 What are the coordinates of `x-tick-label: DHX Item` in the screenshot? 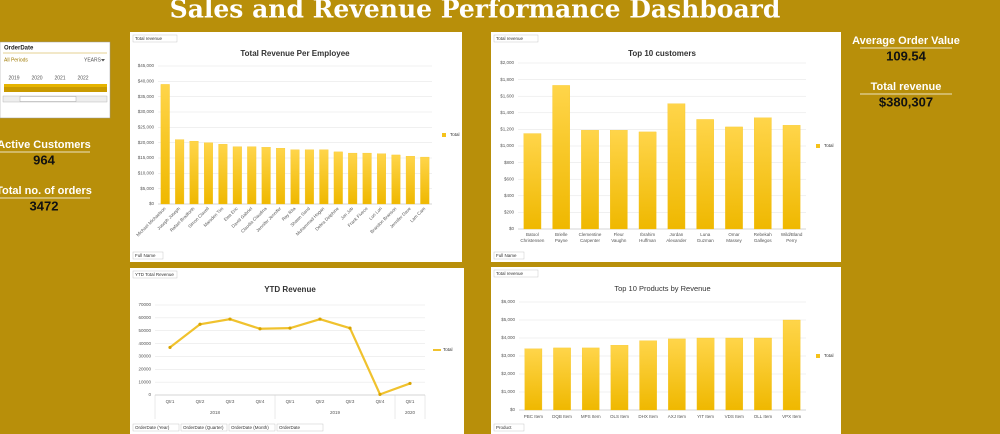 It's located at (648, 416).